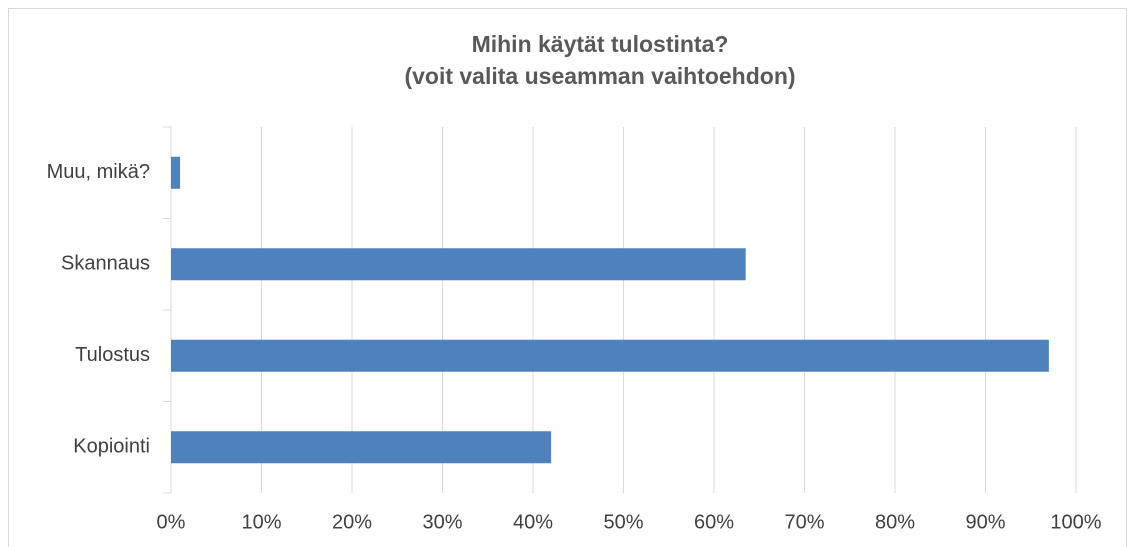  I want to click on x-tick-label: 90%, so click(985, 522).